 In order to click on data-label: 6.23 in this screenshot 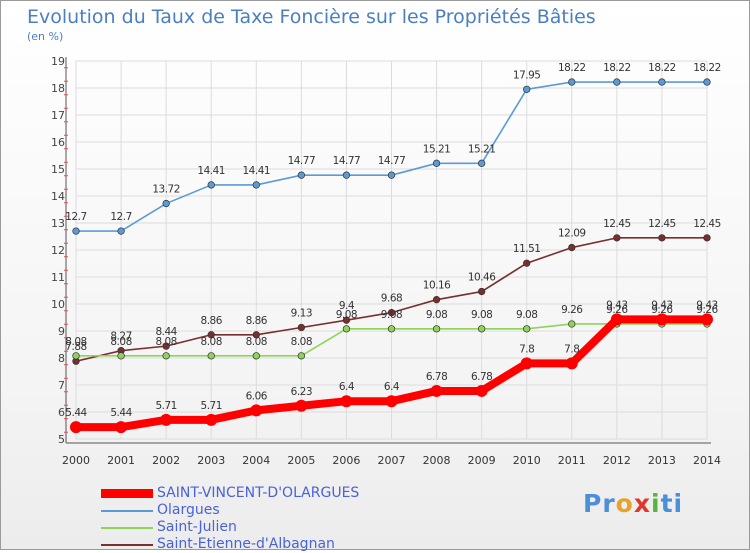, I will do `click(301, 392)`.